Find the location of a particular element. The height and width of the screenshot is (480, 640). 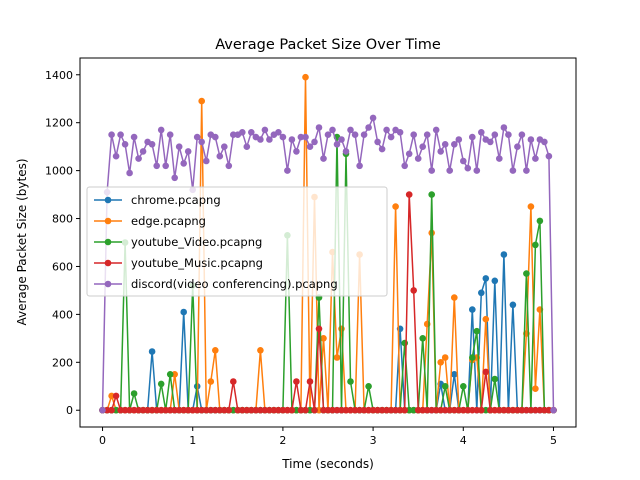

legend-label: edge.pcapng is located at coordinates (168, 221).